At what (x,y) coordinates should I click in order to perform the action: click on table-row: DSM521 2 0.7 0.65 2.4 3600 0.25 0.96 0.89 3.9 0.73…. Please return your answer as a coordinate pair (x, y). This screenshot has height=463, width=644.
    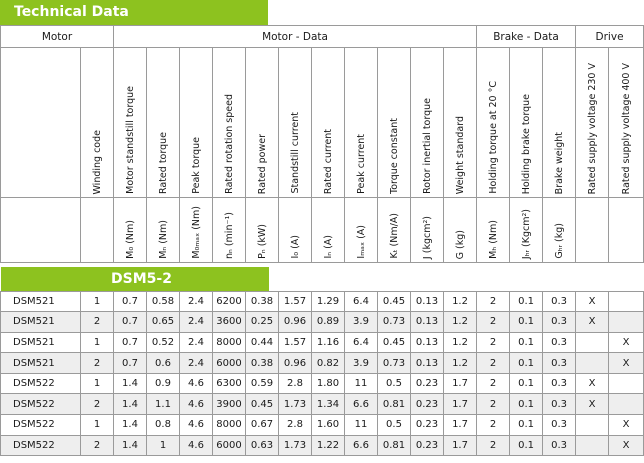
    Looking at the image, I should click on (322, 322).